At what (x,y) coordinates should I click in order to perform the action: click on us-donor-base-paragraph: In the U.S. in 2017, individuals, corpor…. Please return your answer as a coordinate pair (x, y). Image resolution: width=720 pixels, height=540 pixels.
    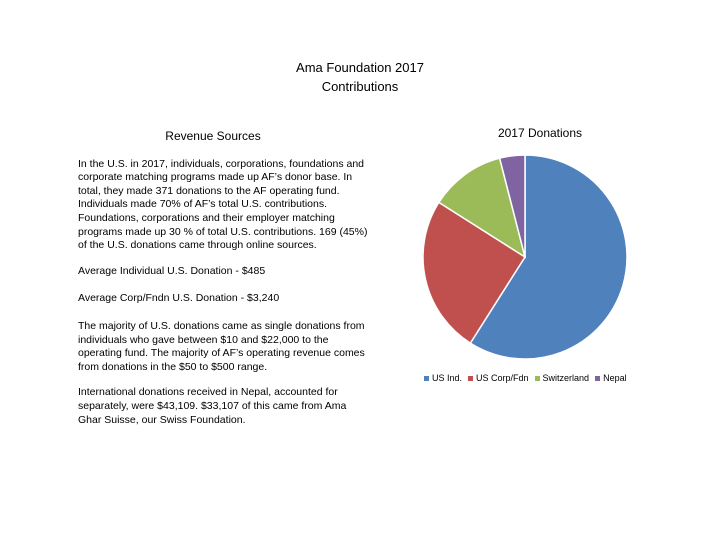
    Looking at the image, I should click on (223, 204).